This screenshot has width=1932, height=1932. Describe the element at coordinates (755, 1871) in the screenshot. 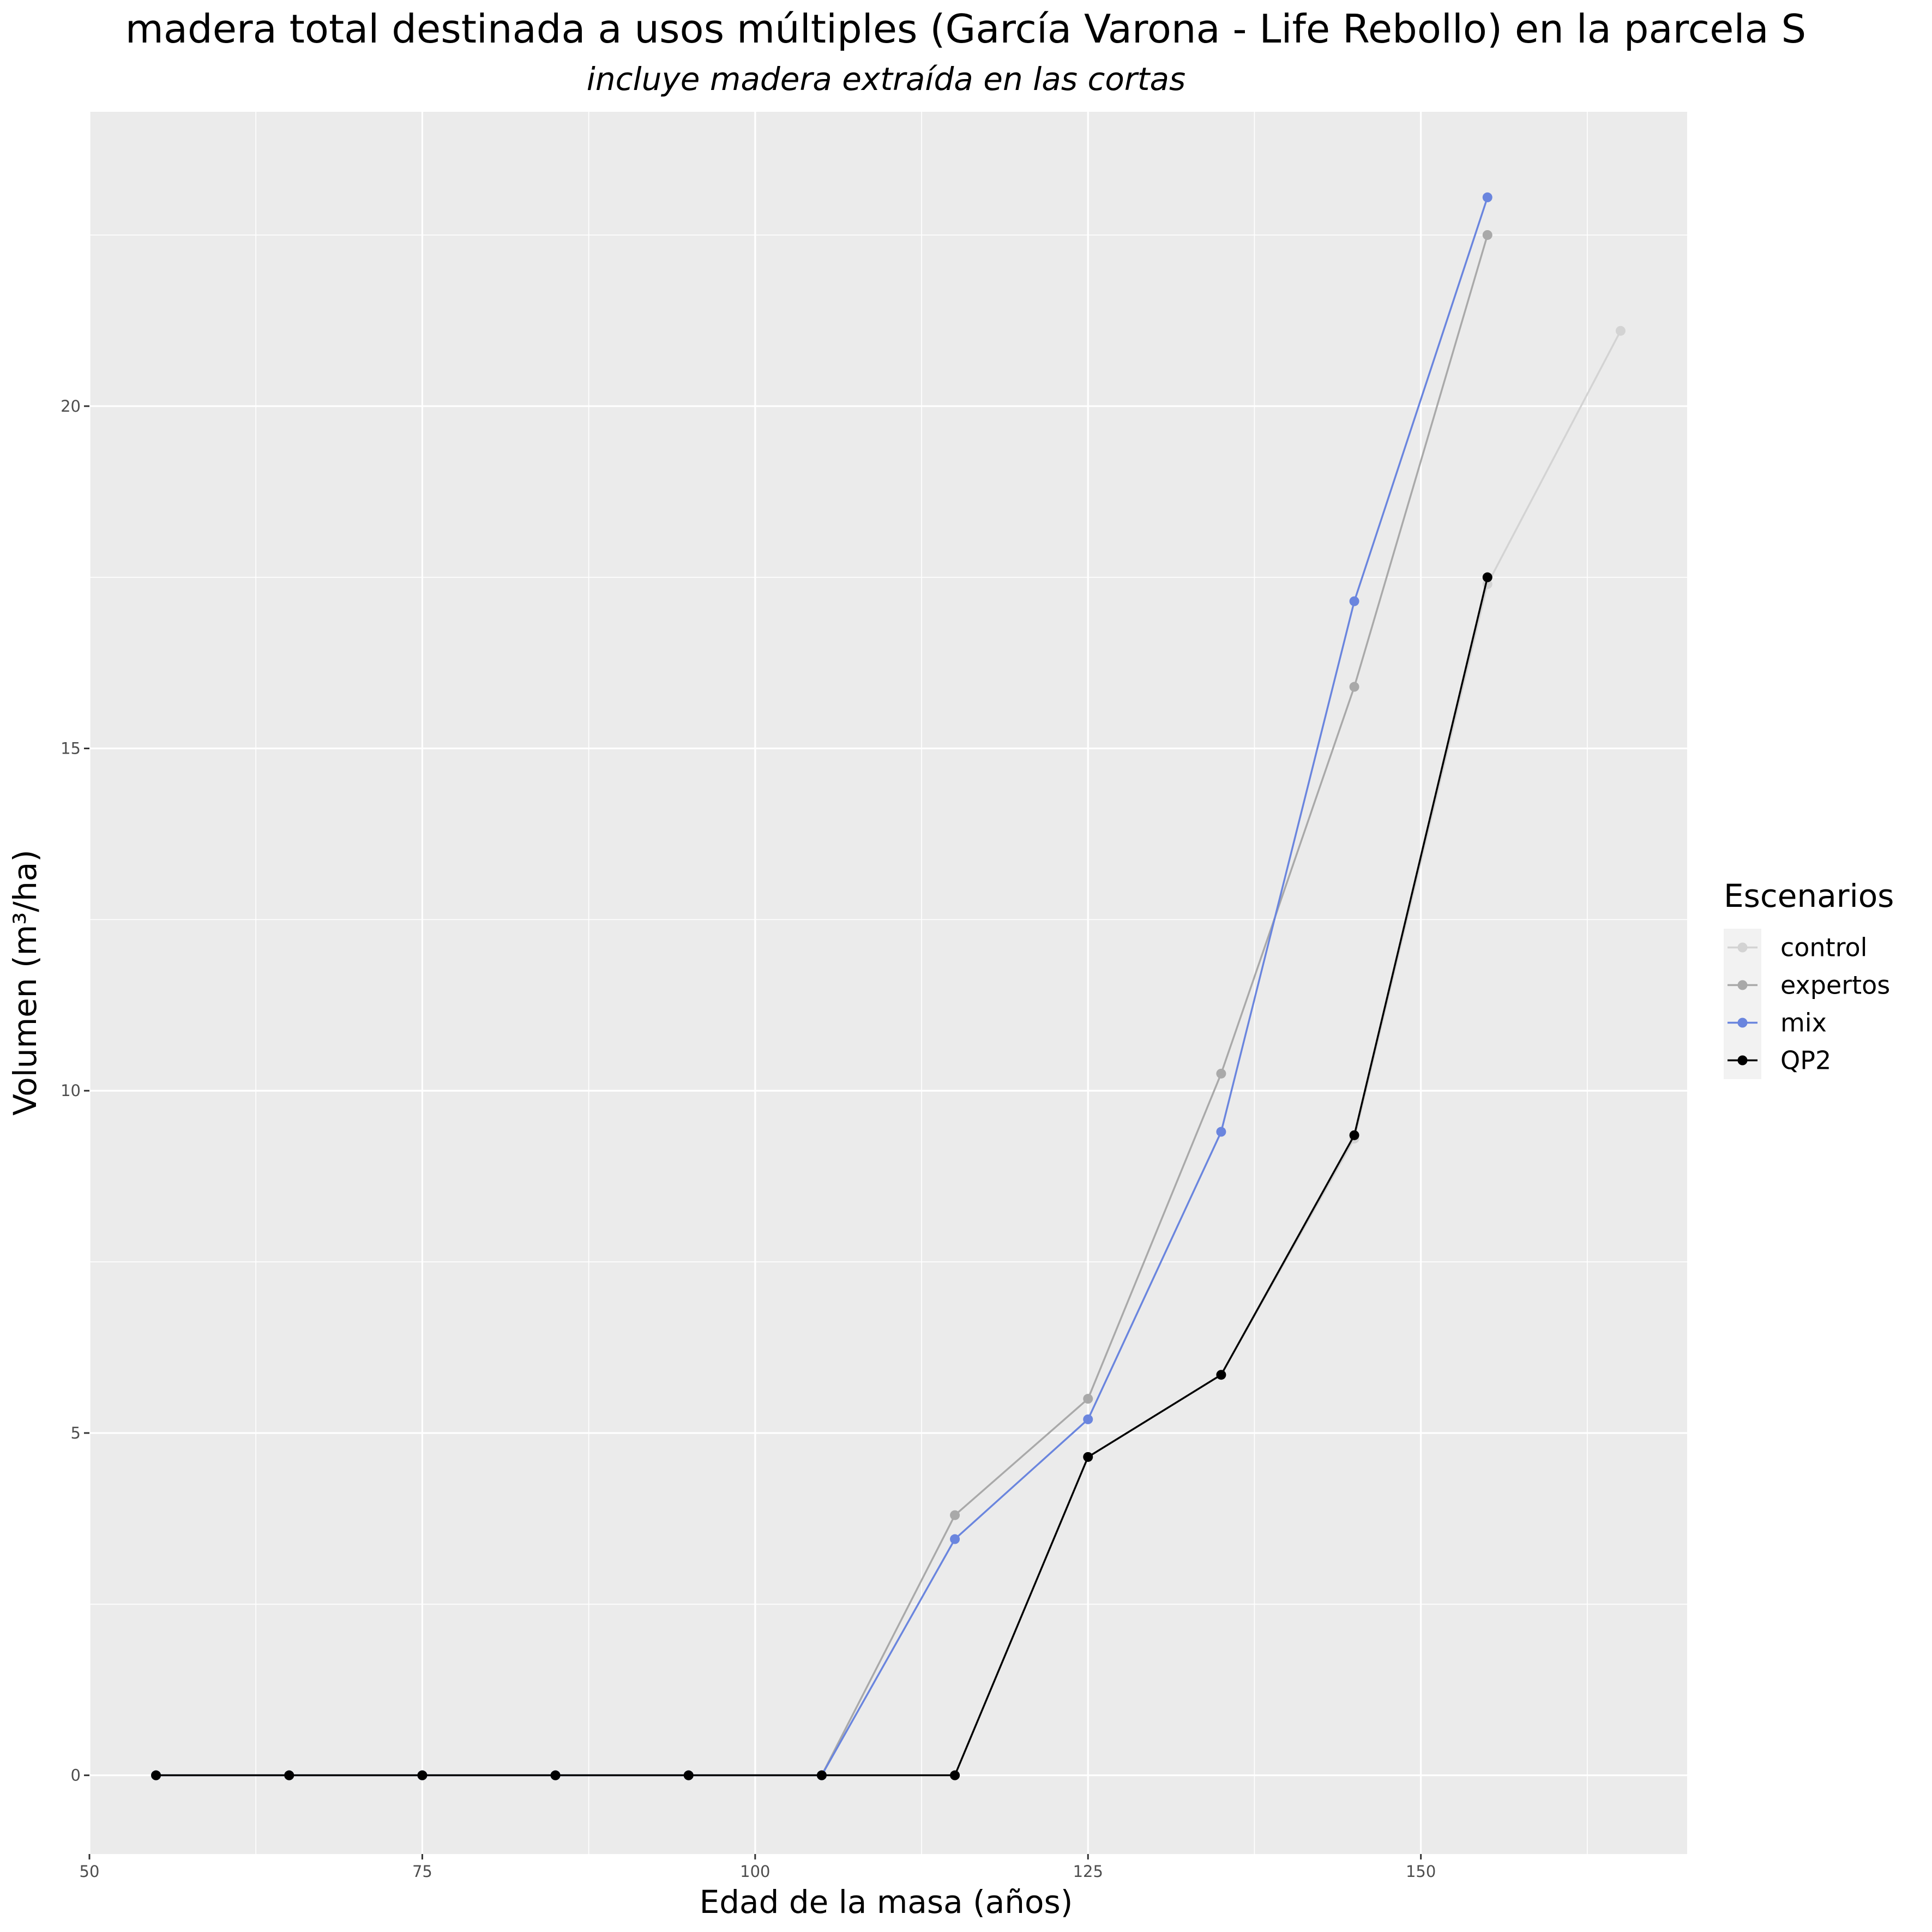

I see `x-tick-label: 100` at that location.